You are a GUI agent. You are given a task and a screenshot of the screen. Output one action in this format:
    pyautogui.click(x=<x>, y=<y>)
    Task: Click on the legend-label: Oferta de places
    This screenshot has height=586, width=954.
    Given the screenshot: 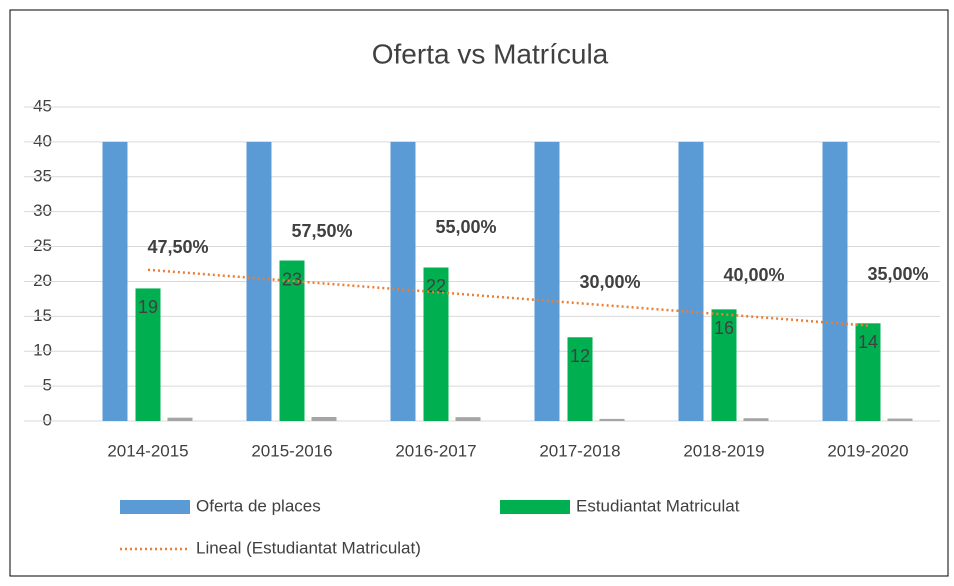 What is the action you would take?
    pyautogui.click(x=258, y=505)
    